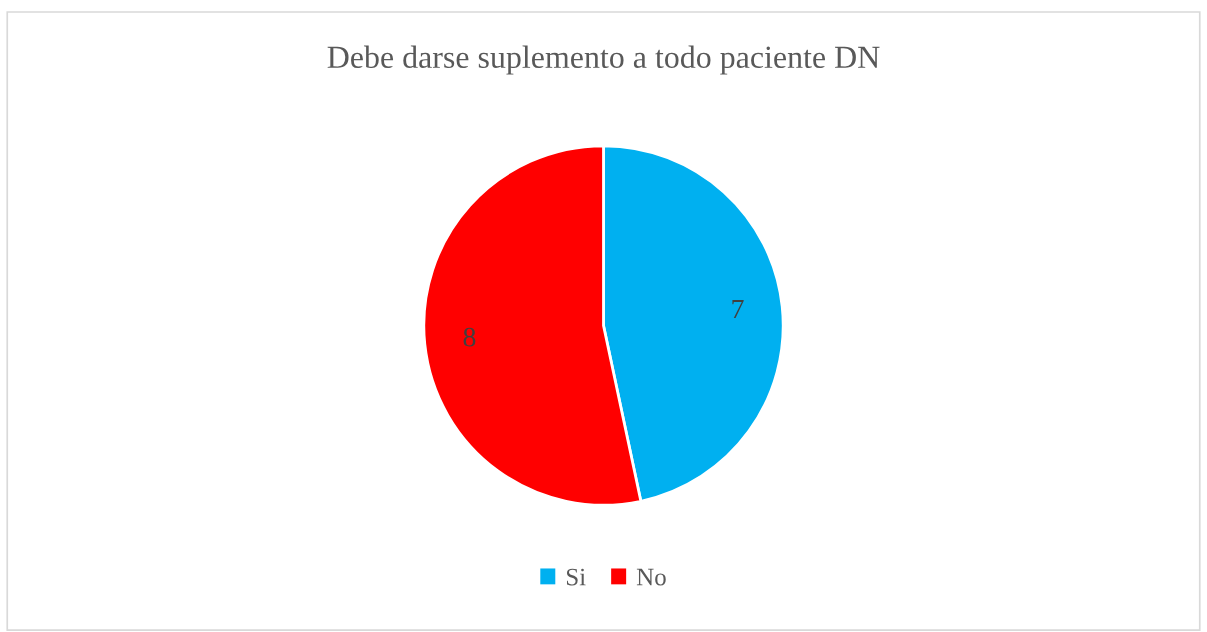  What do you see at coordinates (469, 337) in the screenshot?
I see `data-label: 8` at bounding box center [469, 337].